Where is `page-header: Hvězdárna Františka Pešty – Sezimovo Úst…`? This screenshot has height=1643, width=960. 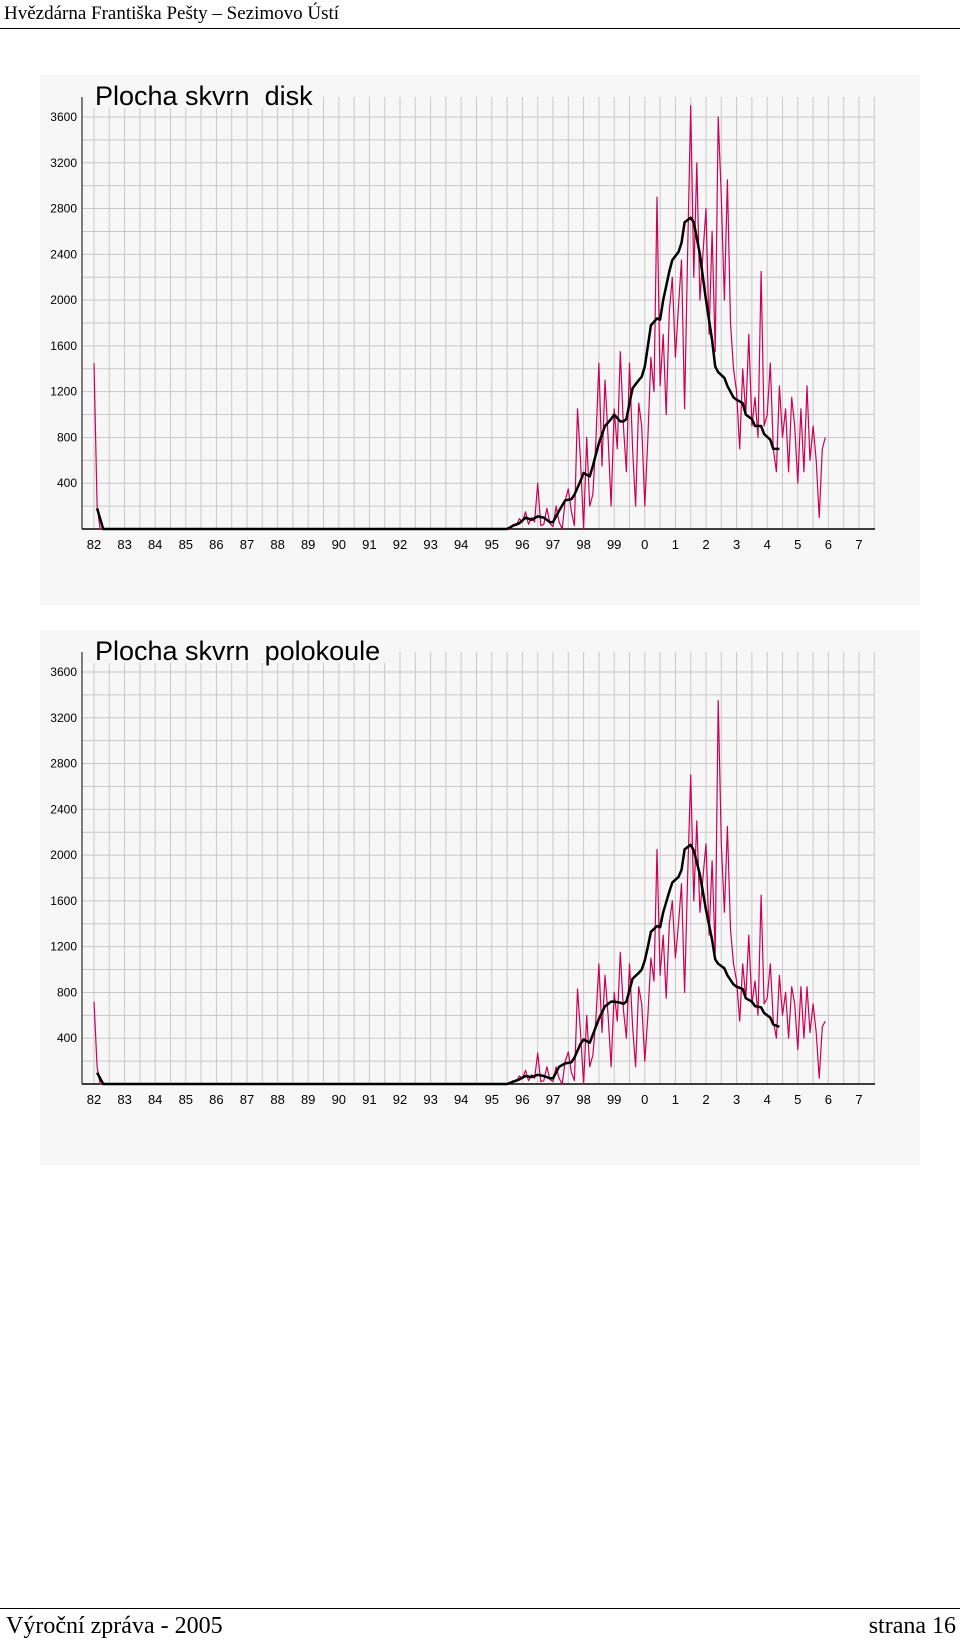 page-header: Hvězdárna Františka Pešty – Sezimovo Úst… is located at coordinates (480, 14).